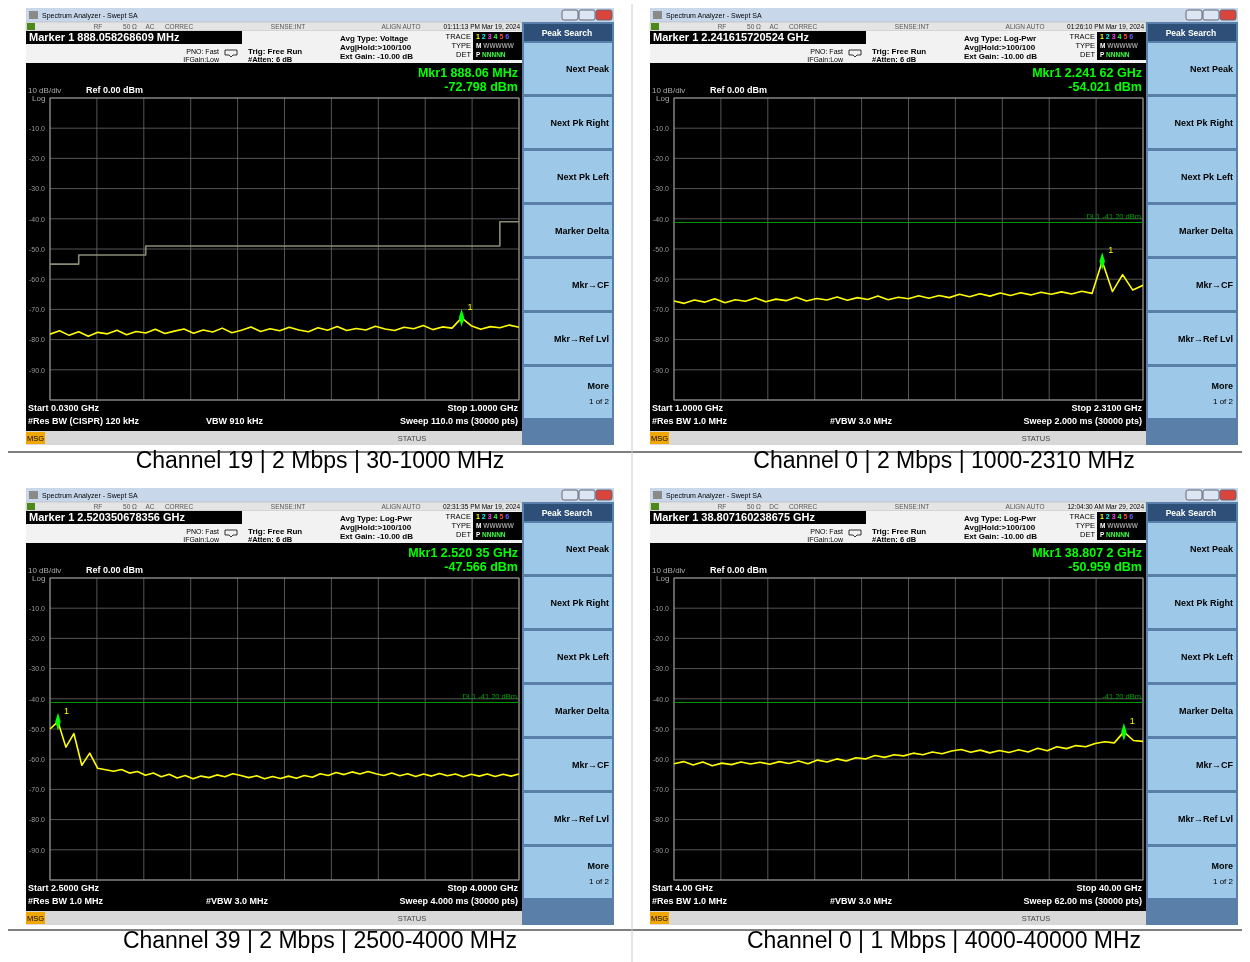 This screenshot has width=1250, height=962. I want to click on text: Marker 1 2.241615720524 GHz, so click(731, 37).